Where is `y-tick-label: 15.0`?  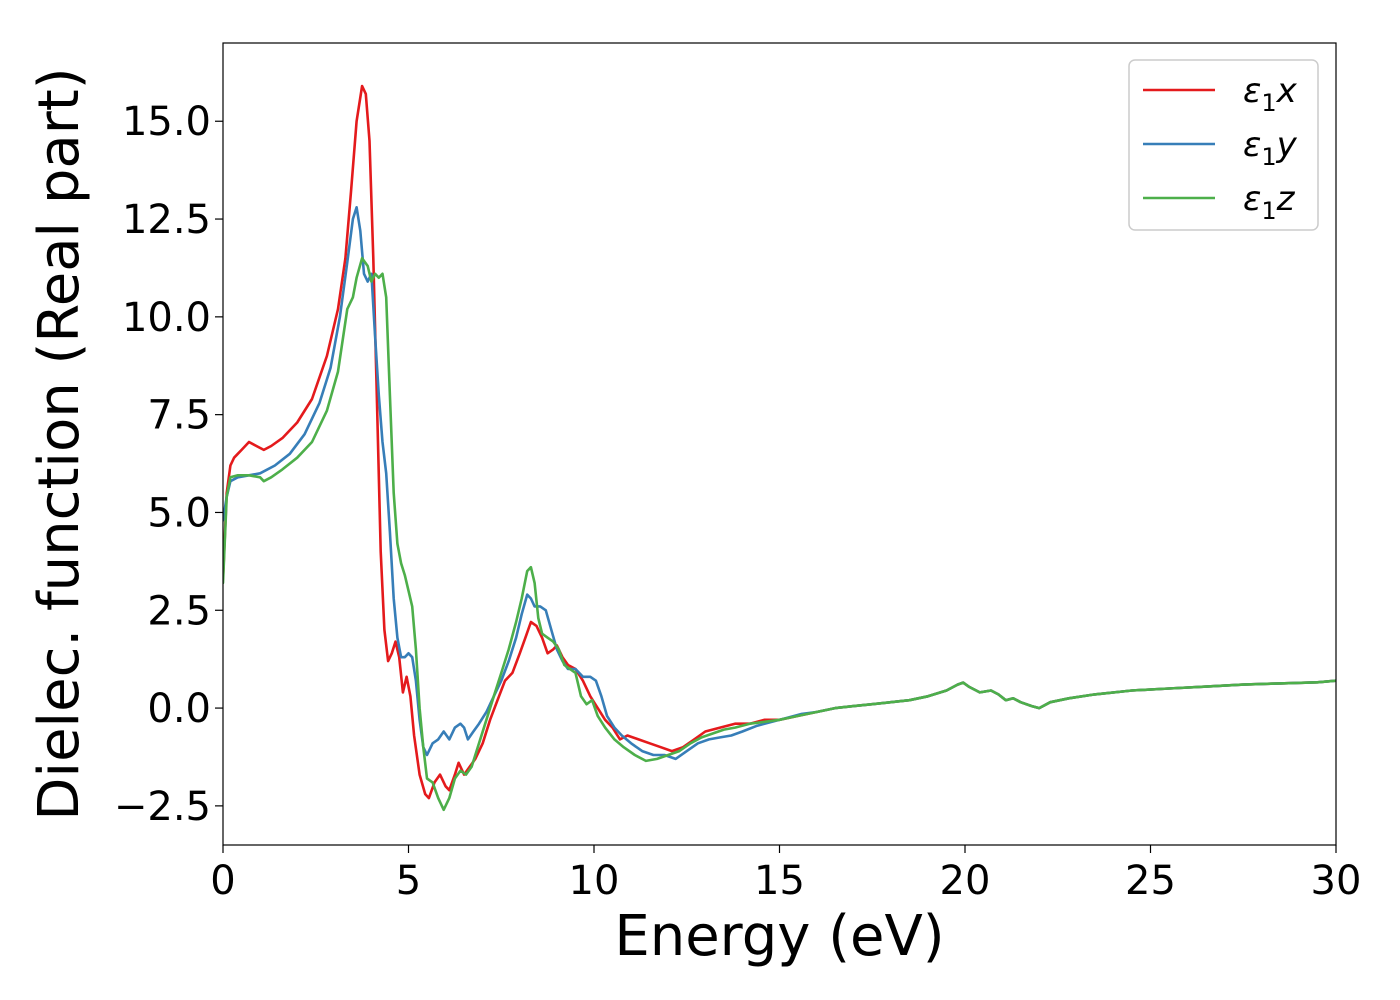
y-tick-label: 15.0 is located at coordinates (166, 122).